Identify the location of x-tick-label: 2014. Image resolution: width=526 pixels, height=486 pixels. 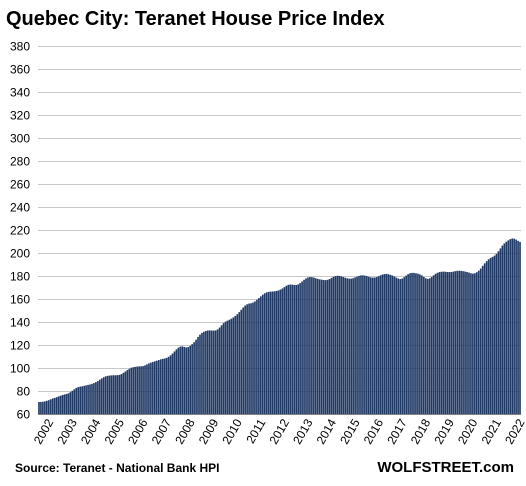
(327, 431).